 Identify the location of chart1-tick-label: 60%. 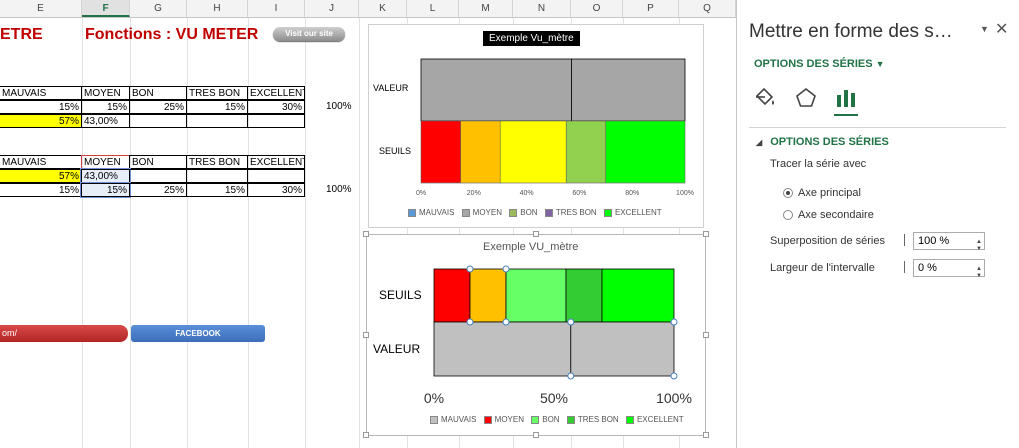
(579, 193).